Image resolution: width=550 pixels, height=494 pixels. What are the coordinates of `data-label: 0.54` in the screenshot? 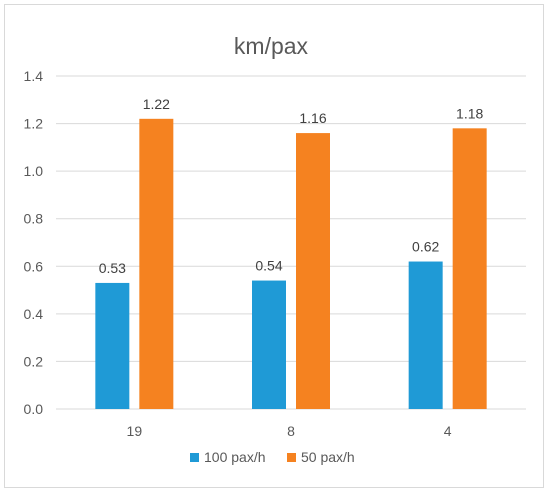 It's located at (268, 266).